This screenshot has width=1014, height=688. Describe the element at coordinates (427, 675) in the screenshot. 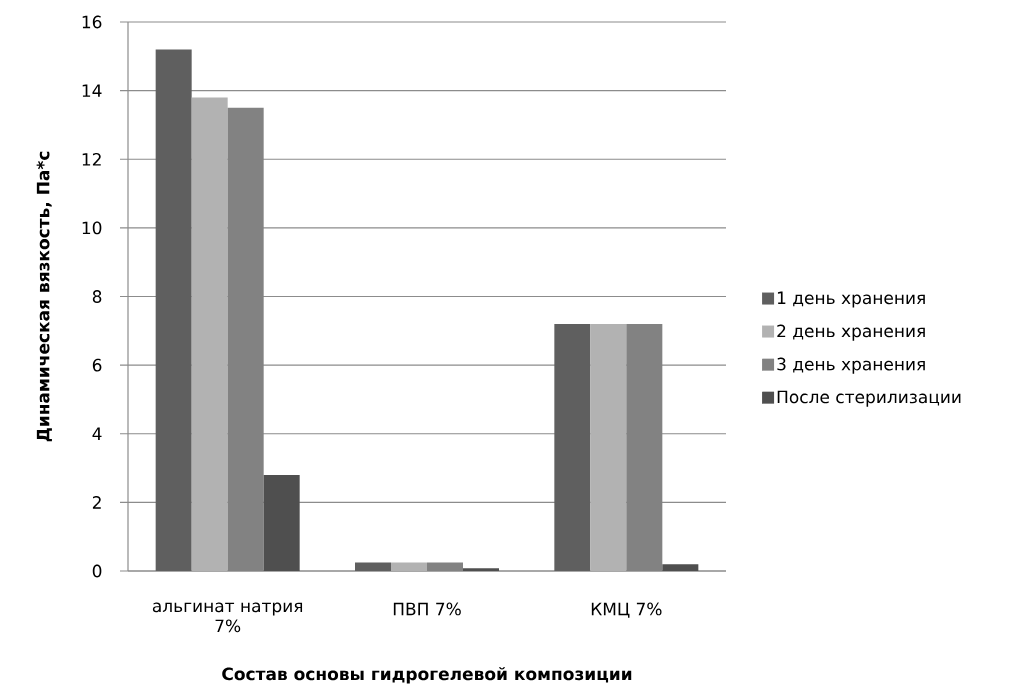

I see `x-axis-title: Состав основы гидрогелевой композиции` at that location.